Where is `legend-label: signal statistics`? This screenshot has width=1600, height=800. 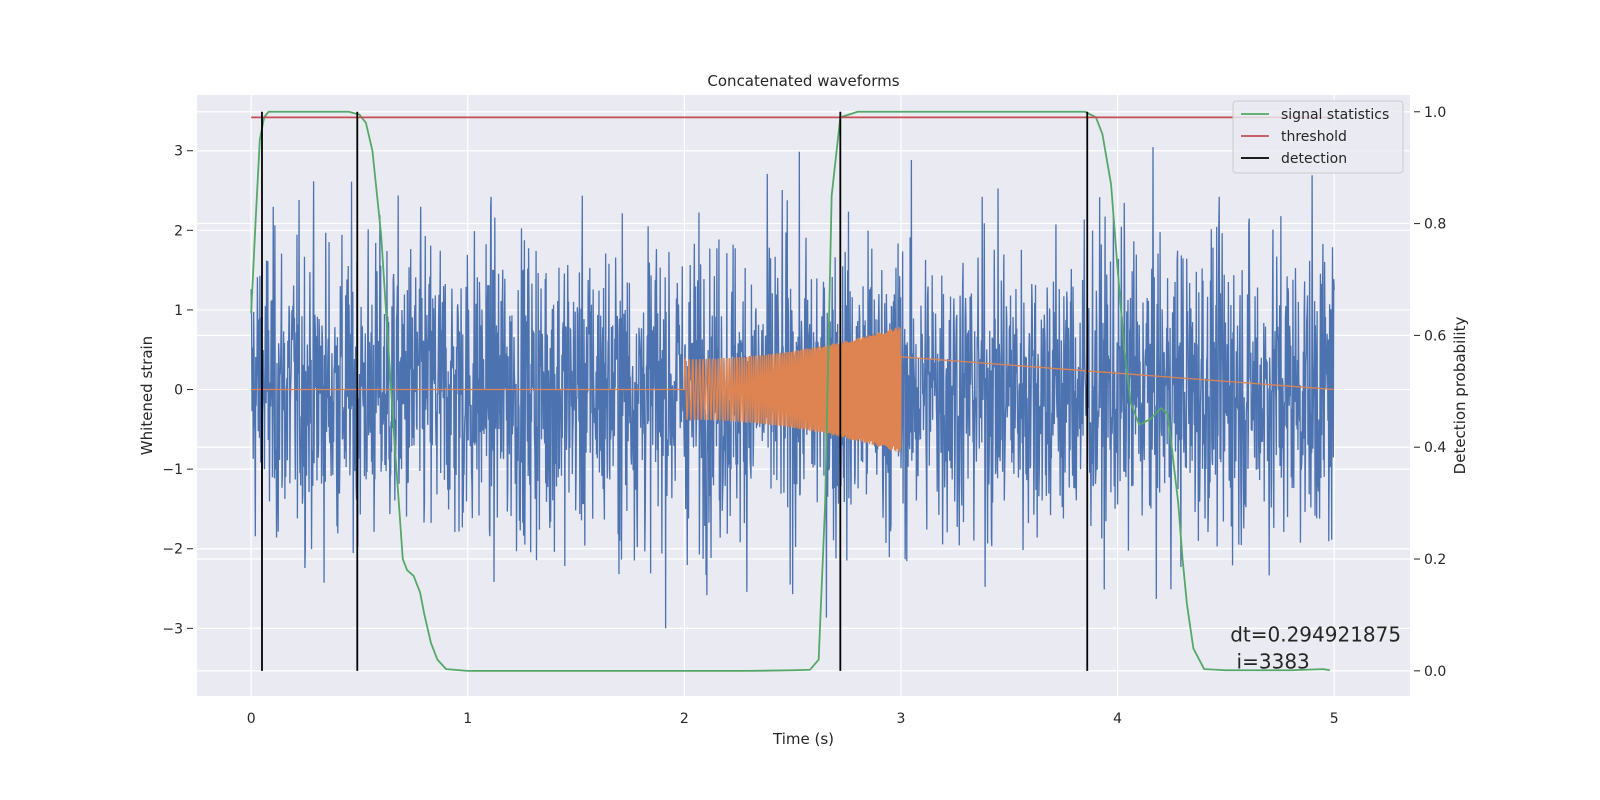
legend-label: signal statistics is located at coordinates (1335, 115).